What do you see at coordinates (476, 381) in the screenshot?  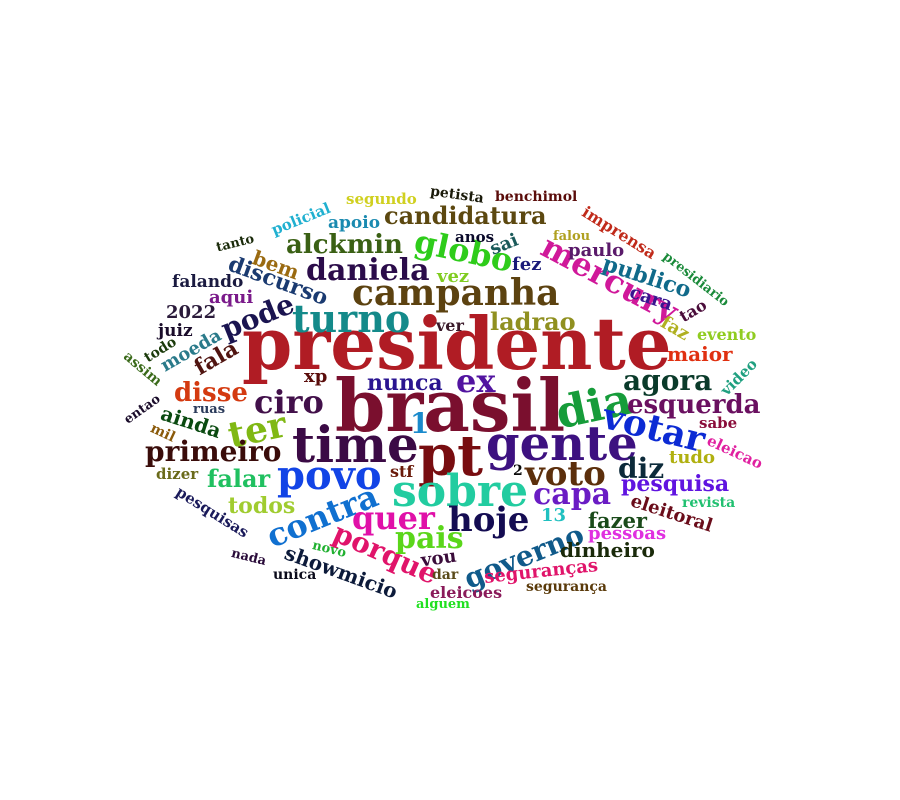 I see `word-ex: ex` at bounding box center [476, 381].